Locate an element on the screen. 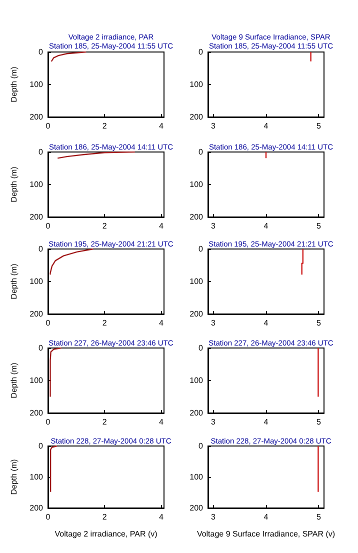  x-axis-title: Voltage 9 Surface Irradiance, SPAR (v) is located at coordinates (266, 534).